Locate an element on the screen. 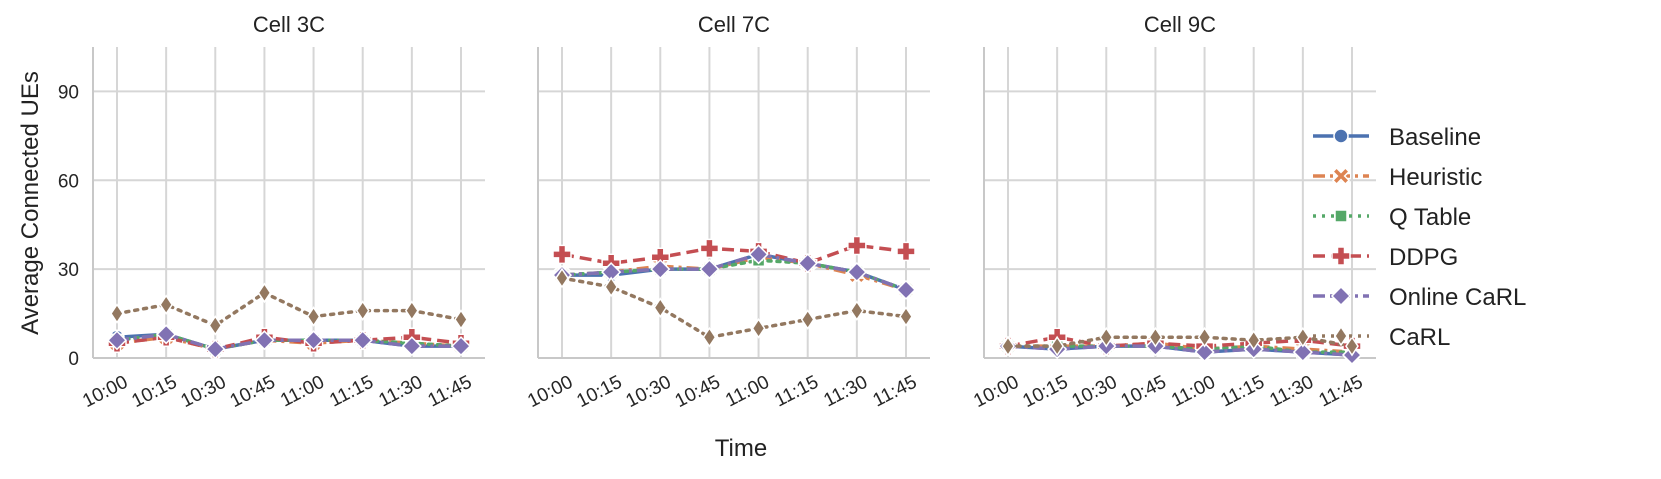 This screenshot has width=1661, height=479. panel-title: Cell 7C is located at coordinates (734, 24).